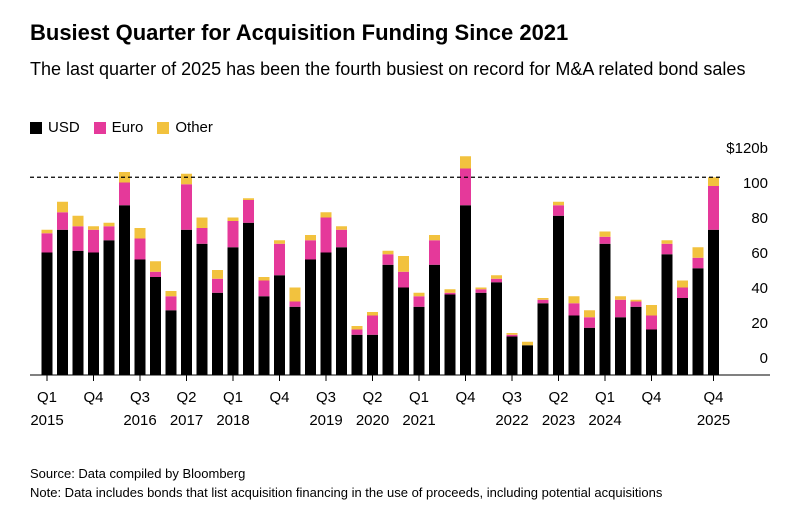 This screenshot has height=515, width=800. I want to click on x-tick-year: 2019, so click(325, 420).